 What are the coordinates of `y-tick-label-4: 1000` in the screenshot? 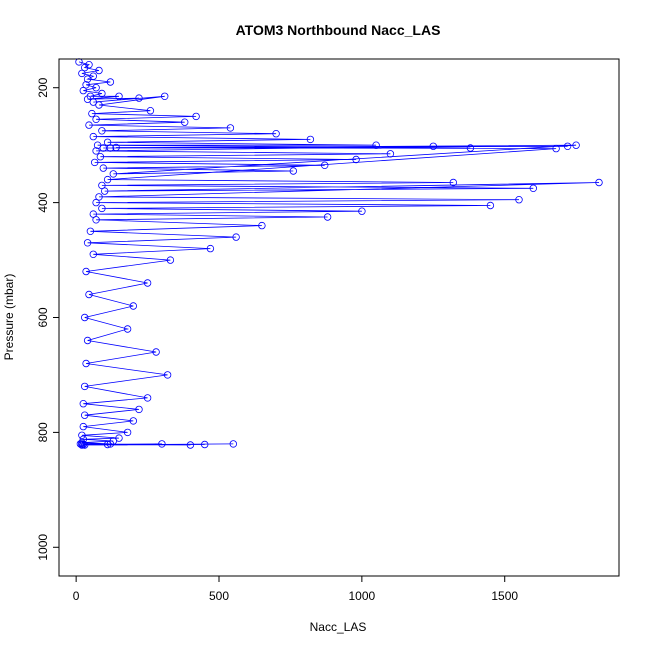 It's located at (43, 547).